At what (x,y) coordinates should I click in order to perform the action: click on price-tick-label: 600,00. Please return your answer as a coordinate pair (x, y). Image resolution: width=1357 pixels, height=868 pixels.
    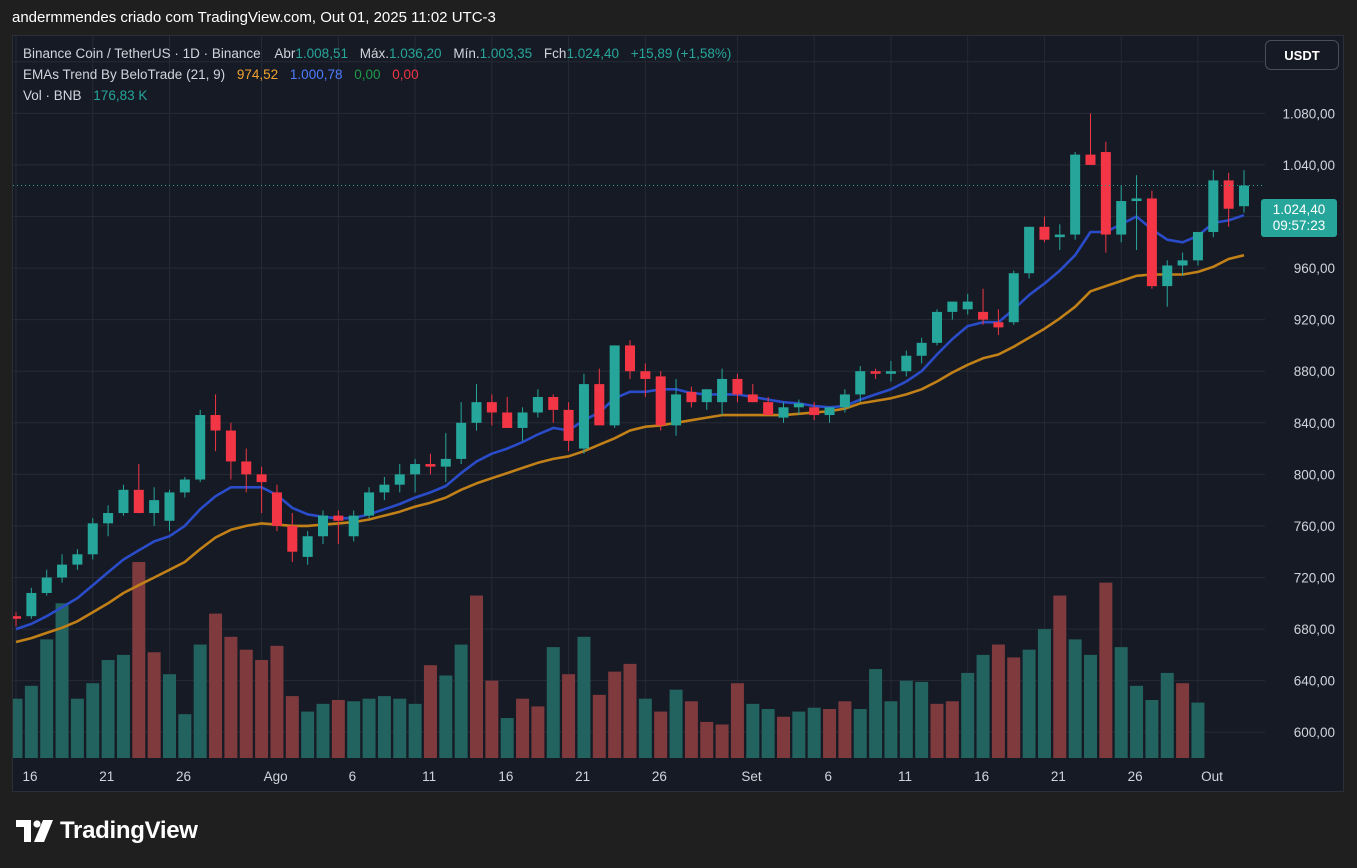
    Looking at the image, I should click on (1314, 732).